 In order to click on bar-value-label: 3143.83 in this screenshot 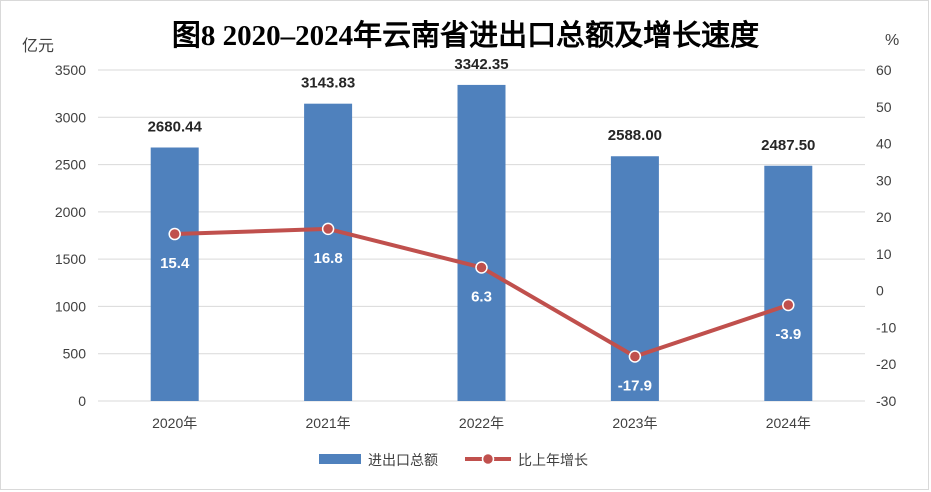, I will do `click(328, 83)`.